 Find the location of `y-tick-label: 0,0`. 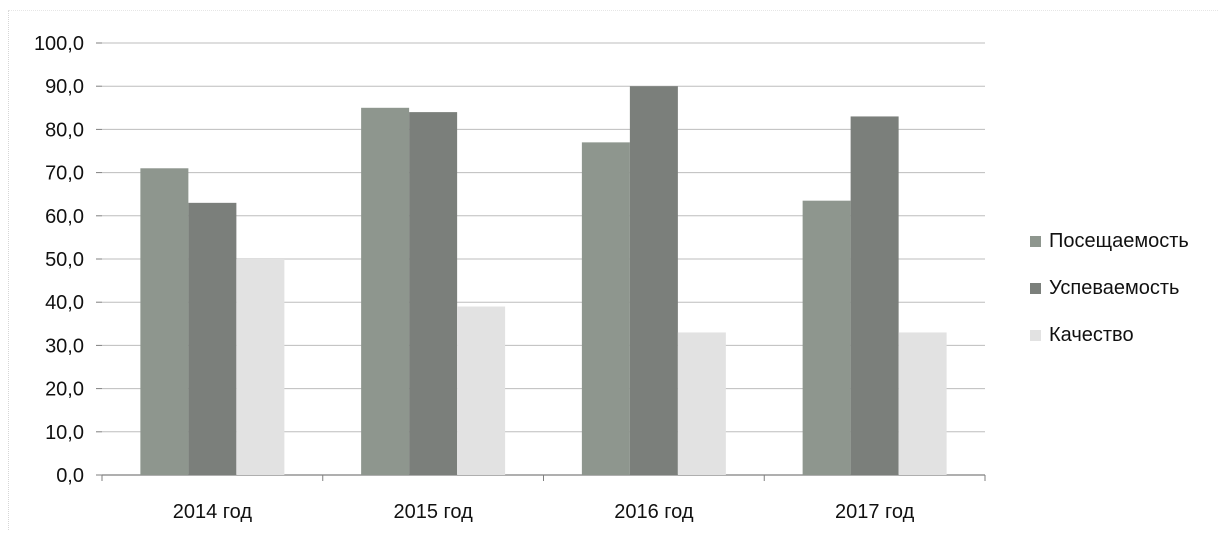

y-tick-label: 0,0 is located at coordinates (70, 476).